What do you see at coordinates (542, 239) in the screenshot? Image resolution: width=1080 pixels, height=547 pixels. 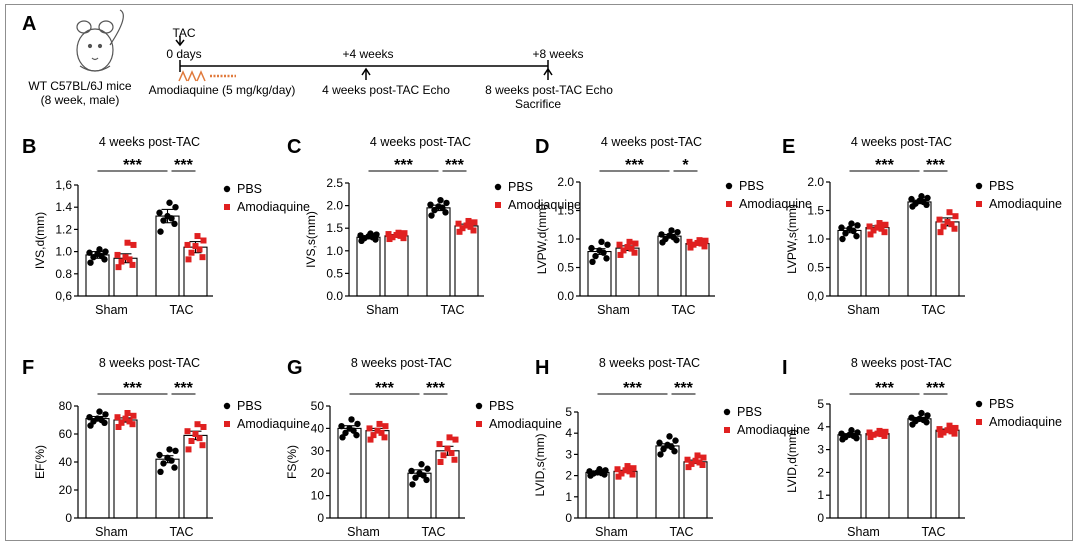 I see `y-axis-label: LVPW,d(mm)` at bounding box center [542, 239].